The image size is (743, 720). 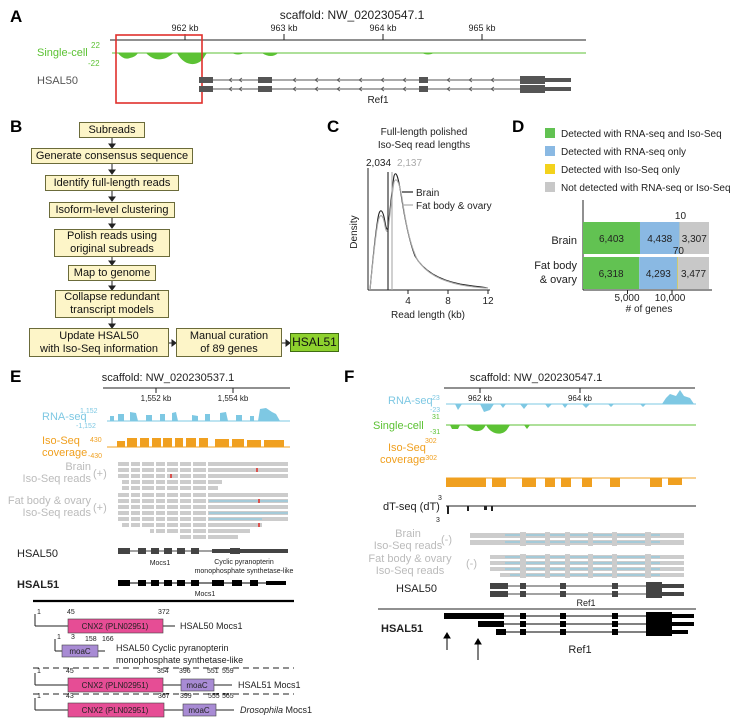 I want to click on panel-f-rna-top: 23, so click(x=436, y=398).